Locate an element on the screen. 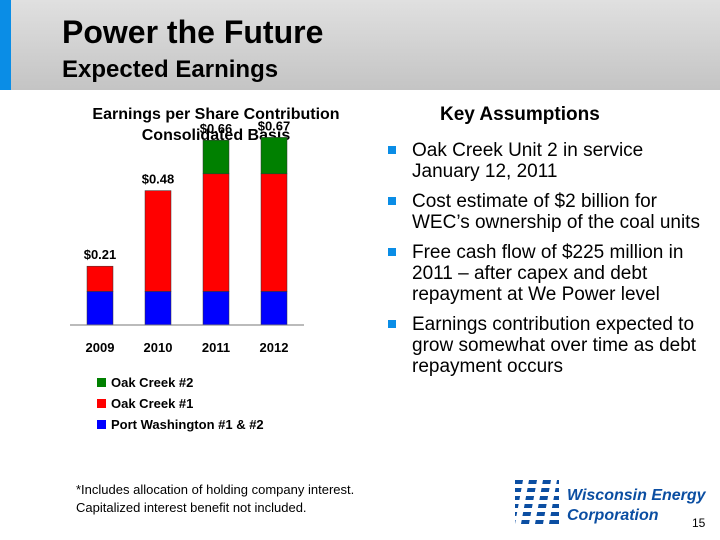 The width and height of the screenshot is (720, 540). assumptions-title: Key Assumptions is located at coordinates (520, 114).